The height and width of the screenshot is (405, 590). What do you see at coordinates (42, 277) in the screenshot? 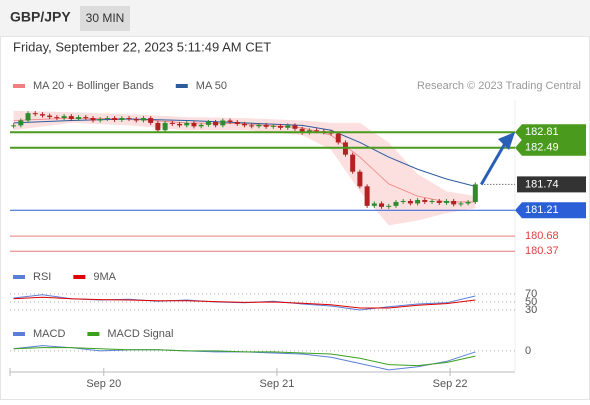
I see `legend-label: RSI` at bounding box center [42, 277].